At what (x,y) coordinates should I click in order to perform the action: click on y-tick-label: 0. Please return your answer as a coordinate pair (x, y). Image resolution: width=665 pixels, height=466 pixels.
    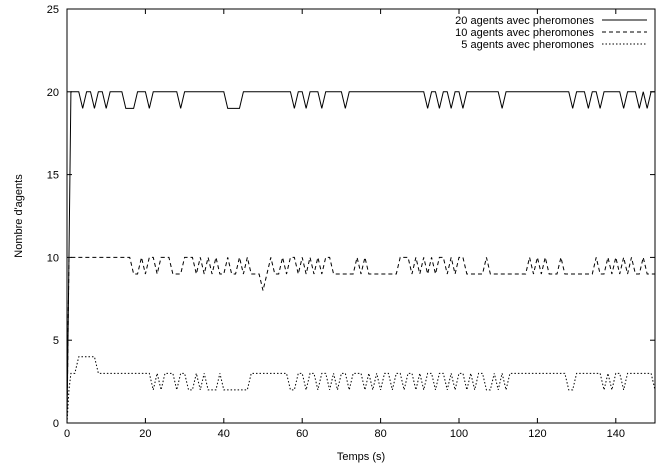
    Looking at the image, I should click on (56, 424).